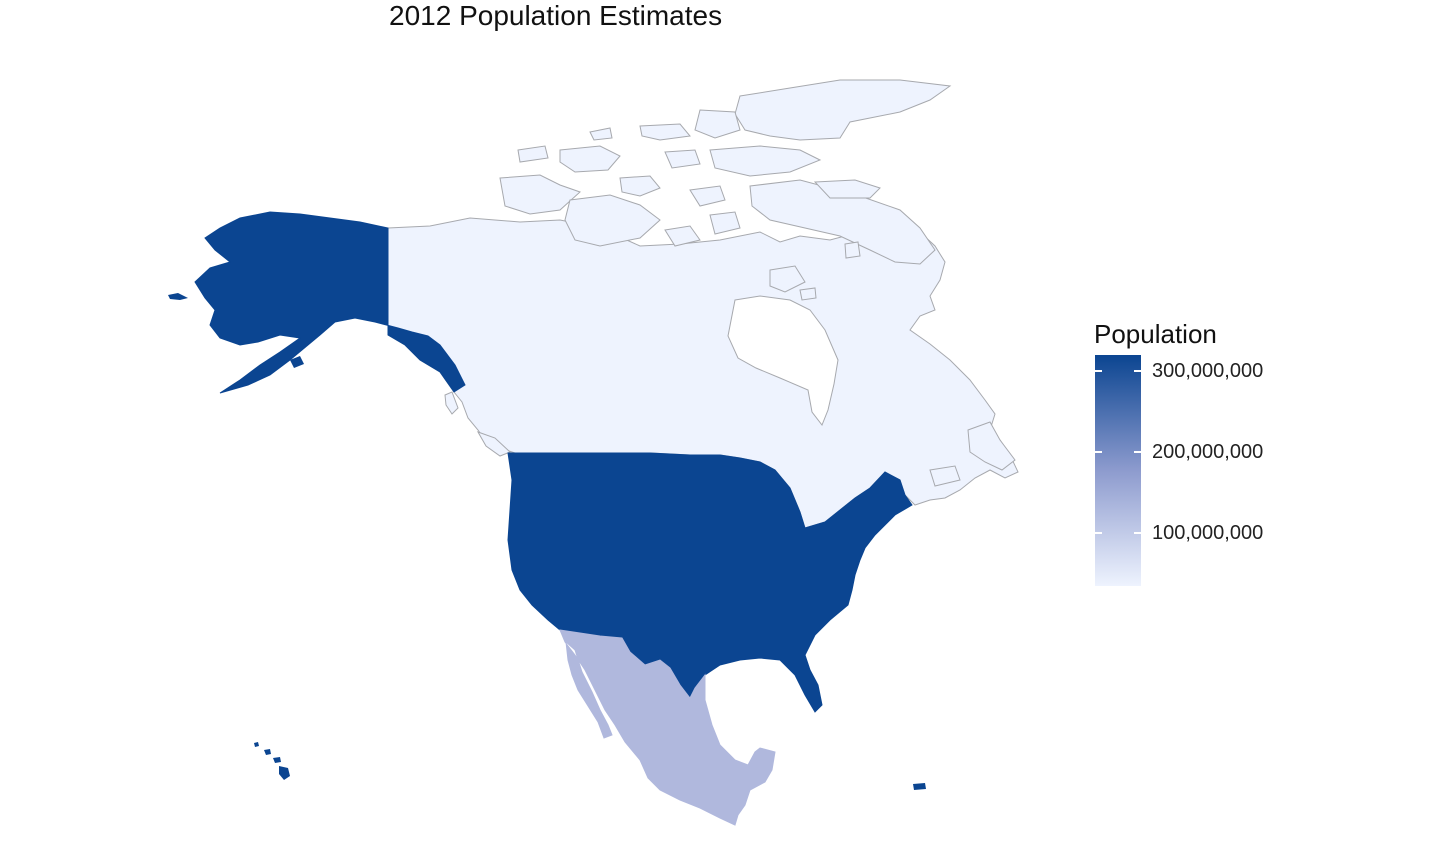 The image size is (1440, 864). What do you see at coordinates (725, 190) in the screenshot?
I see `canada-arctic-islands` at bounding box center [725, 190].